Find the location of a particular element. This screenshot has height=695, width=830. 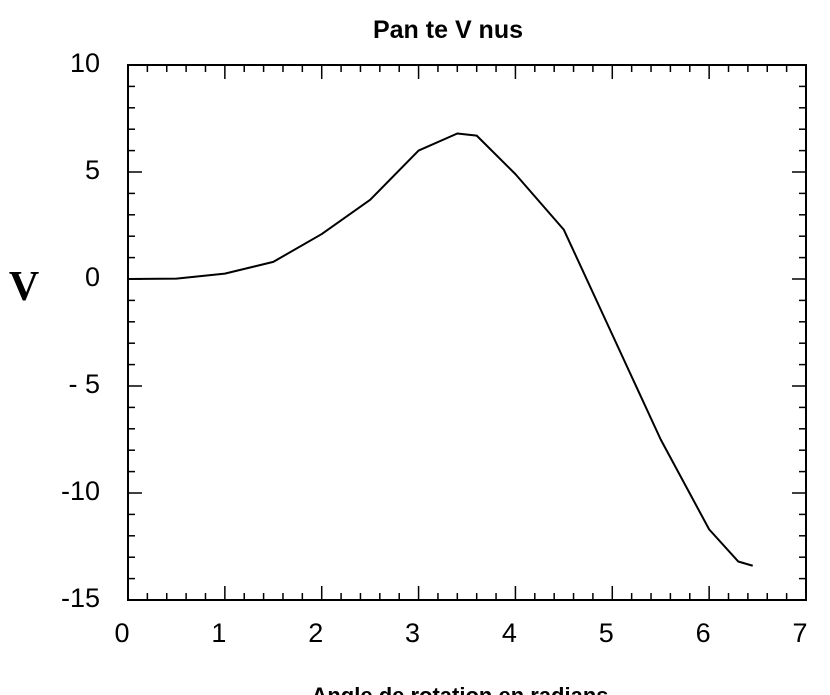

y-tick-label: -15 is located at coordinates (80, 598).